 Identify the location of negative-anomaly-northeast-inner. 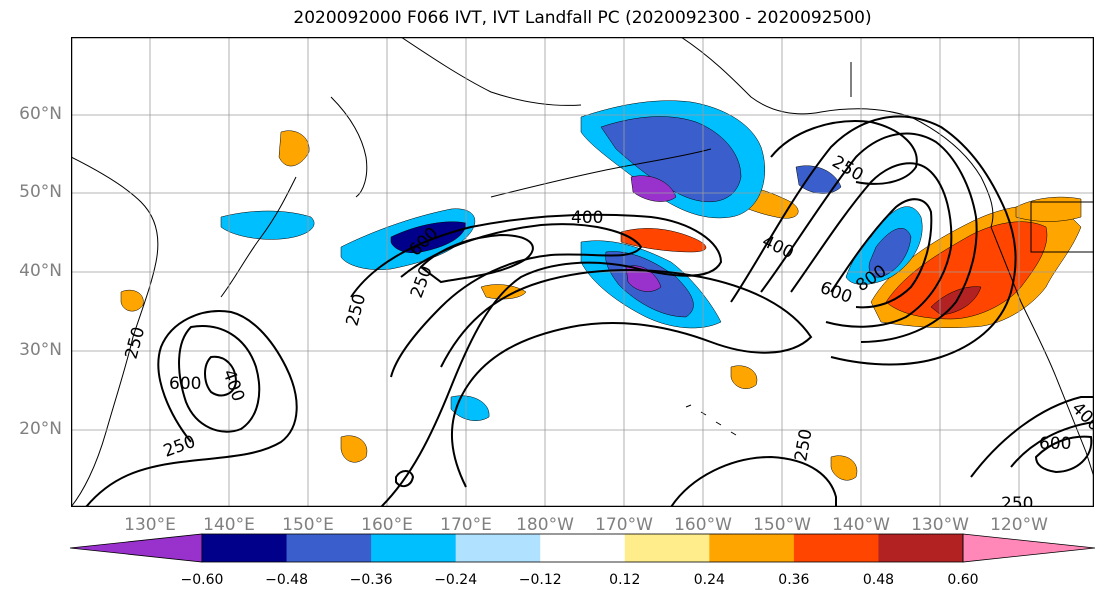
(890, 253).